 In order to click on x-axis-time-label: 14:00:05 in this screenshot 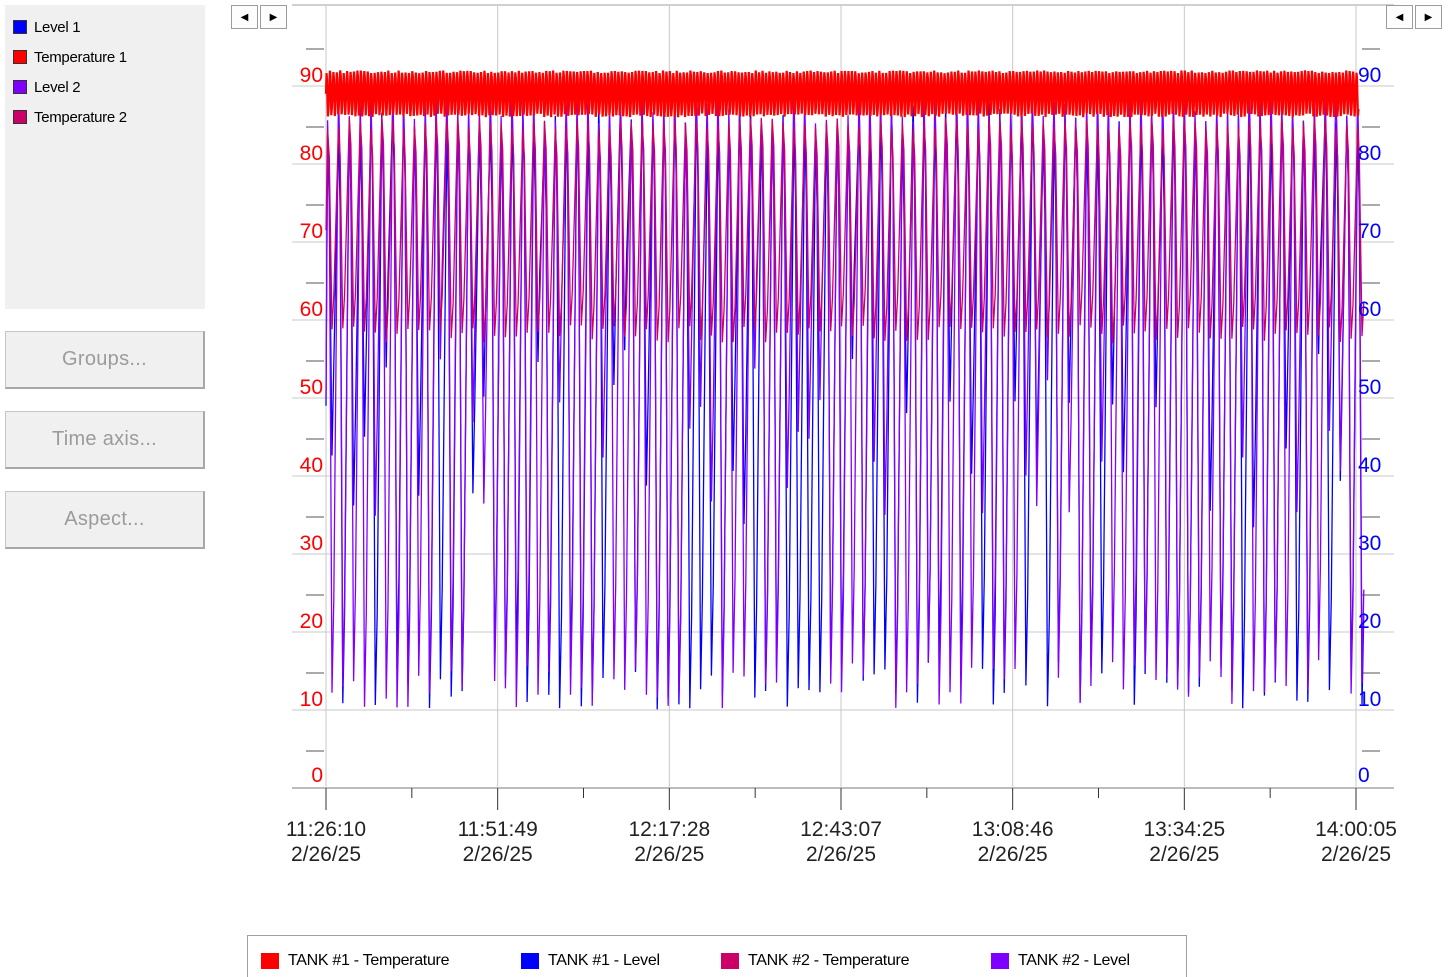, I will do `click(1356, 829)`.